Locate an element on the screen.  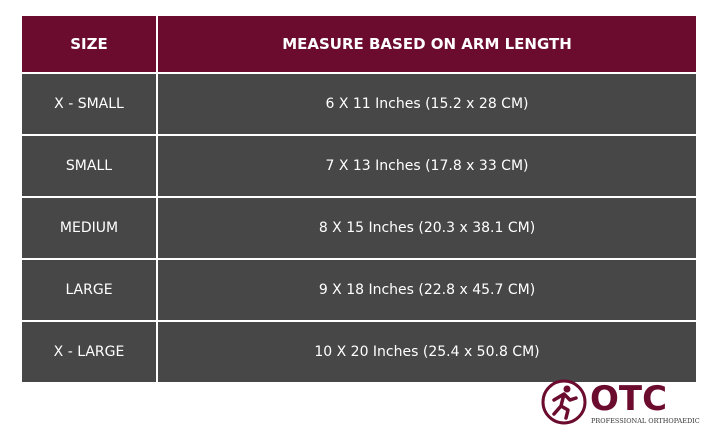
cell: 6 X 11 Inches (15.2 x 28 CM) is located at coordinates (426, 104).